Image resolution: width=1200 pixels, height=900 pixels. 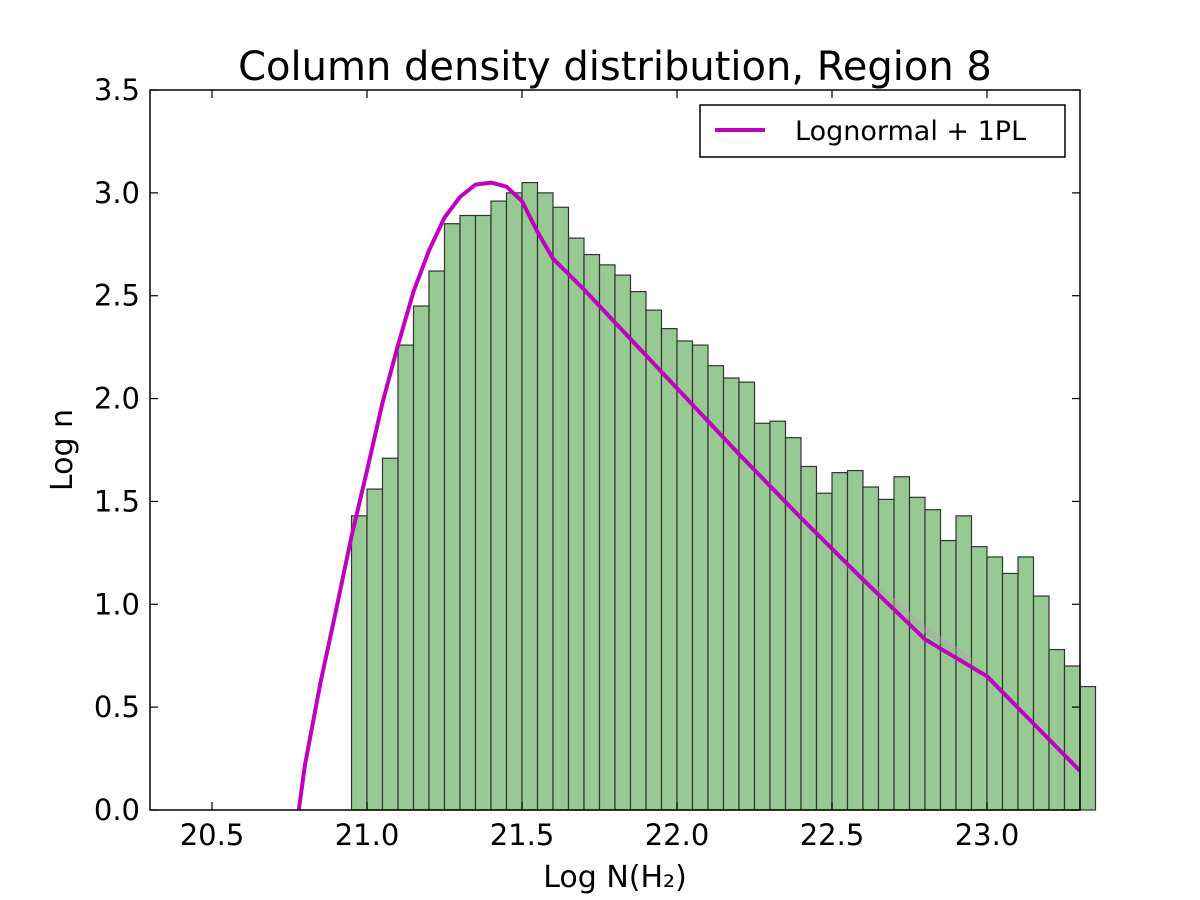 I want to click on legend: Lognormal + 1PL, so click(x=882, y=131).